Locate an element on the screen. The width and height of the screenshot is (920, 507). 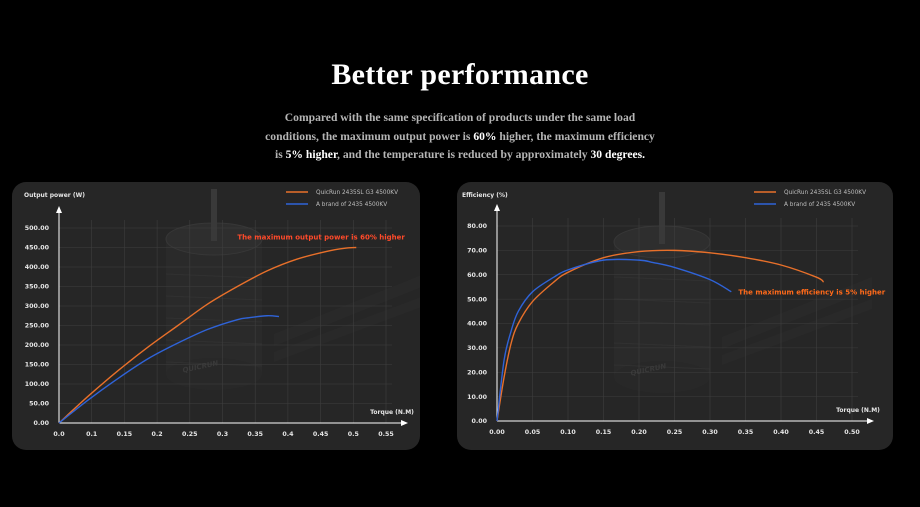
y-tick-label: 200.00 is located at coordinates (37, 345).